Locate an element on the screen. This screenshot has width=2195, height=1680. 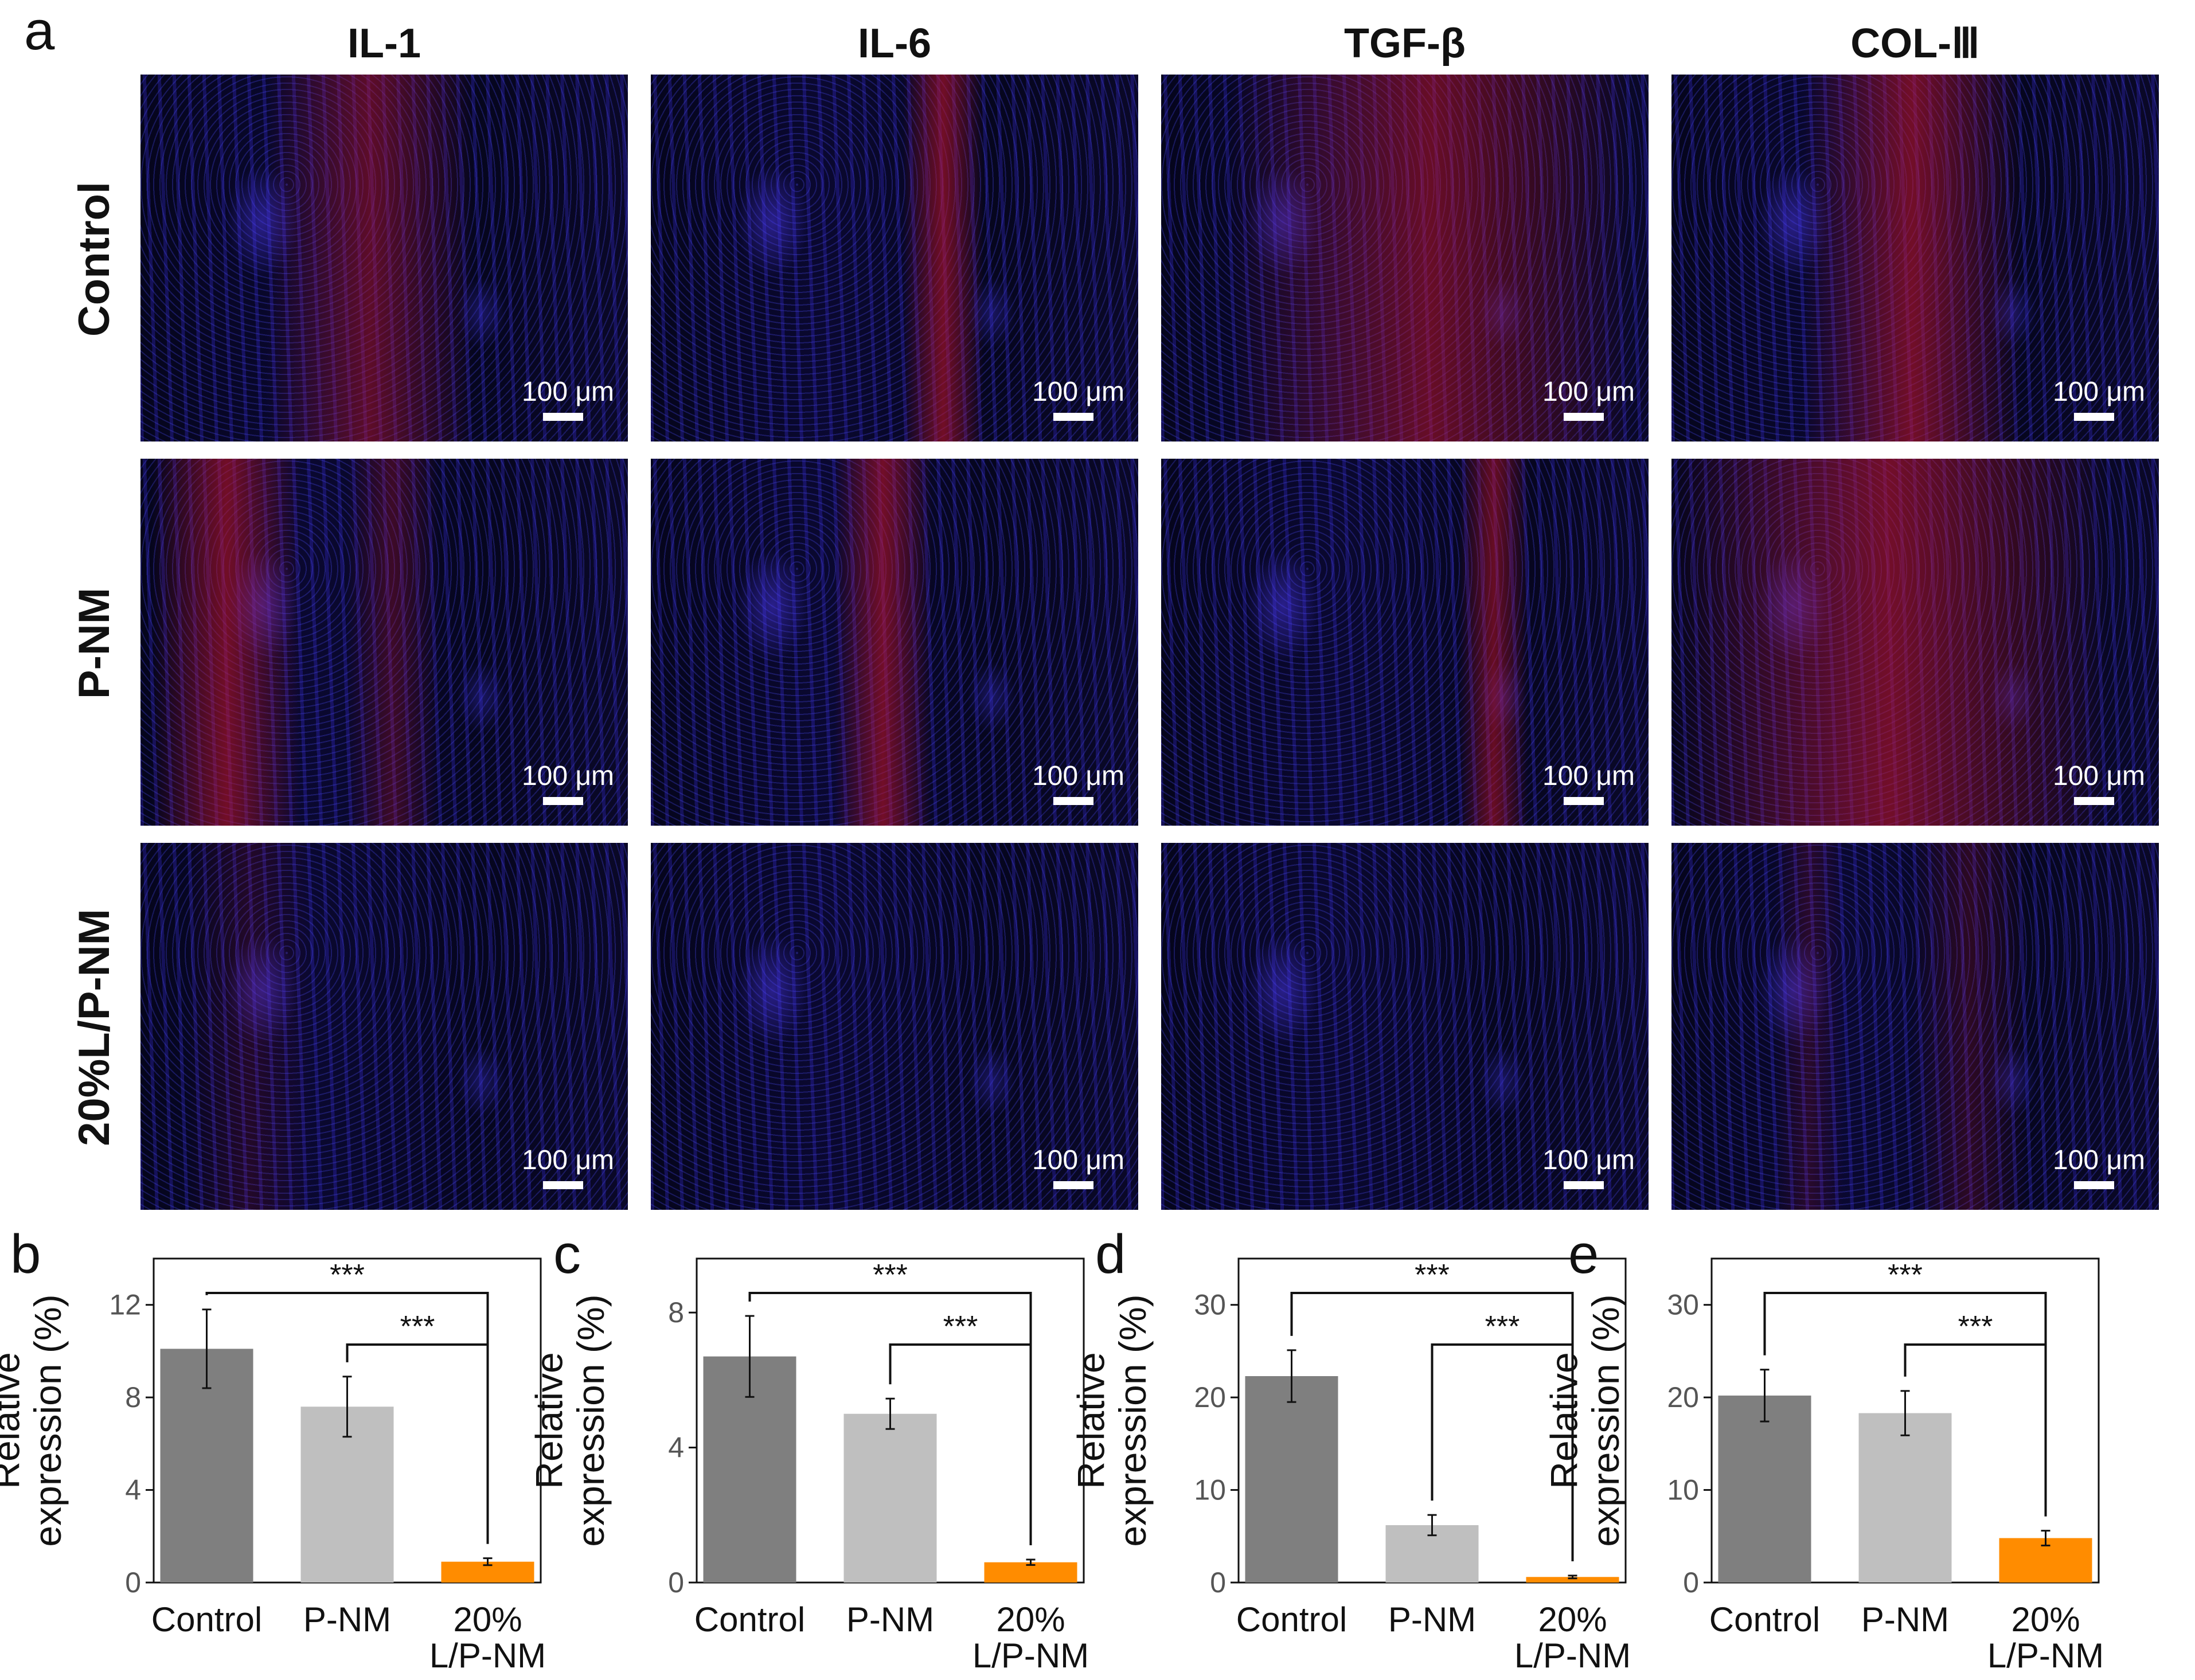
micrograph-pnm-col3: 100 μm is located at coordinates (1915, 642).